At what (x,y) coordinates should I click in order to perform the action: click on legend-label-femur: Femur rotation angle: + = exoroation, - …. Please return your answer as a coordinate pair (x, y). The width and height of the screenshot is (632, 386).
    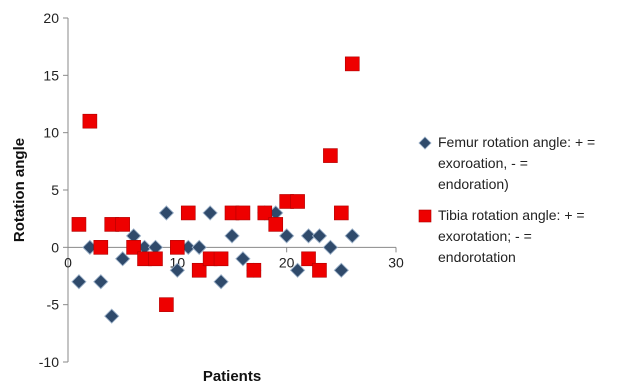
    Looking at the image, I should click on (517, 163).